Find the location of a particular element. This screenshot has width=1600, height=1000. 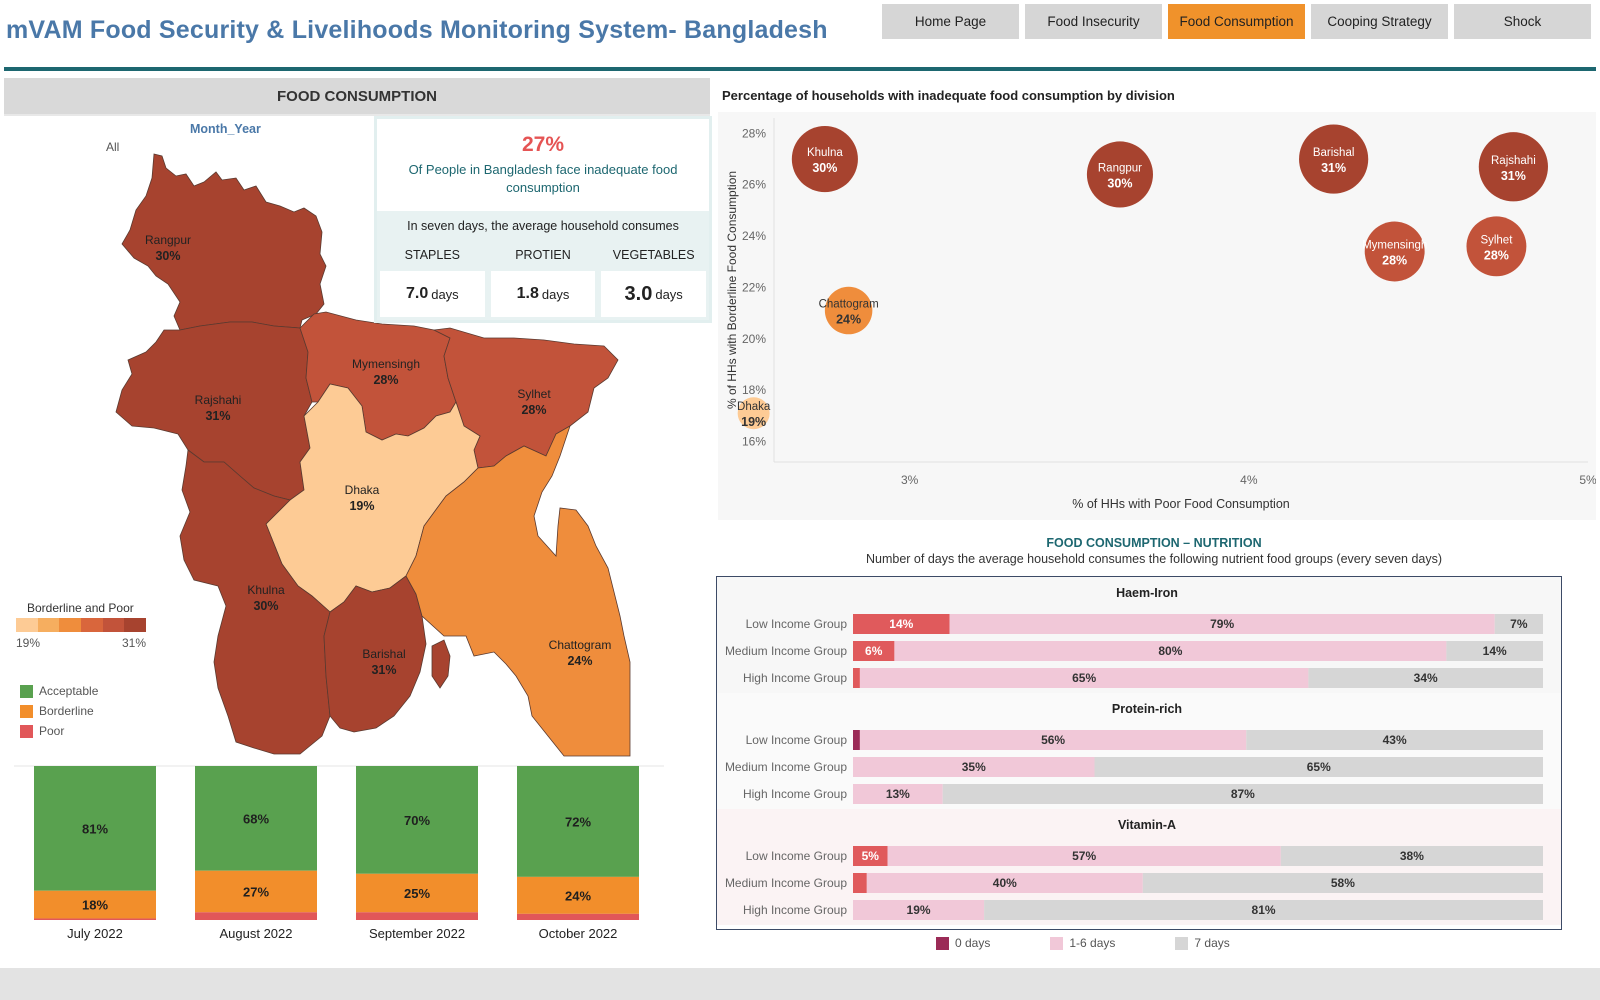

map-region-chattogram is located at coordinates (518, 591).